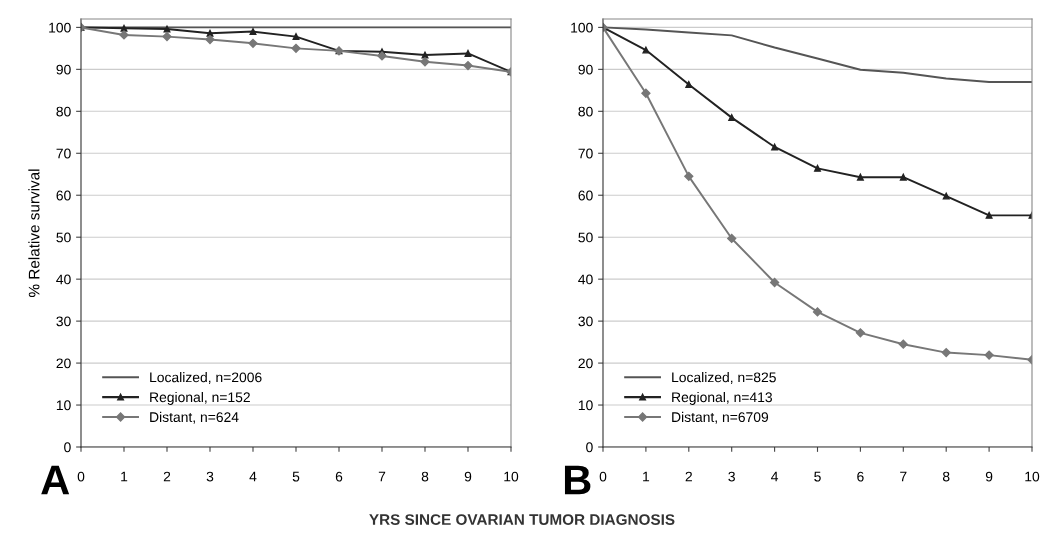 This screenshot has width=1044, height=537. I want to click on legend-label: Regional, n=413, so click(722, 398).